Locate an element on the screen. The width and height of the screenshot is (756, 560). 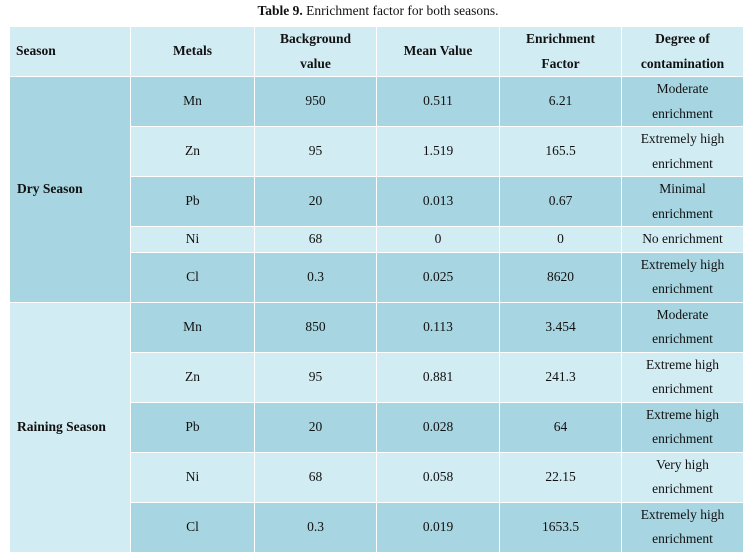
mean-value-cell: 0.019 is located at coordinates (438, 527).